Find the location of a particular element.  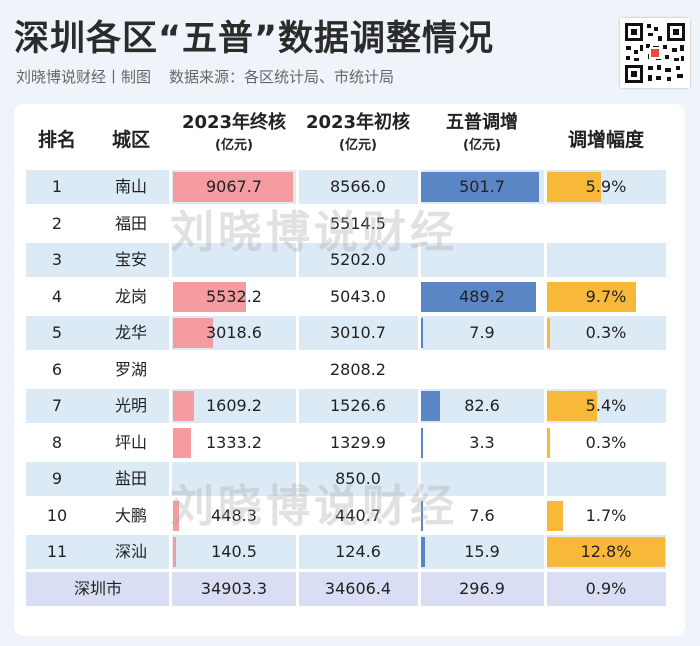

header-rate: 调增幅度 is located at coordinates (605, 140).